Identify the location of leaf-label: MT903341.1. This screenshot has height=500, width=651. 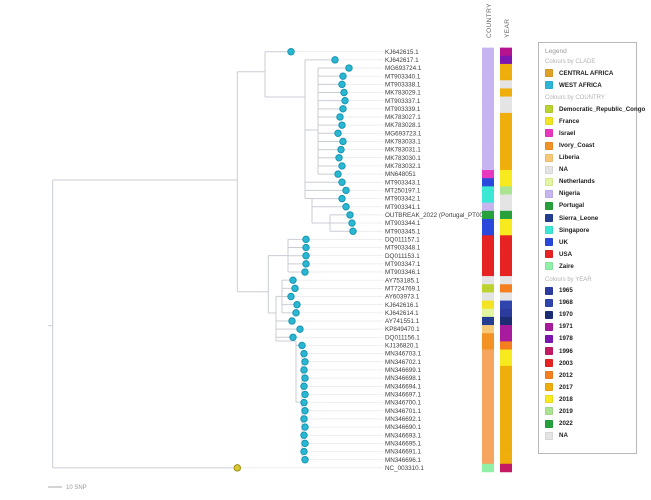
(403, 207).